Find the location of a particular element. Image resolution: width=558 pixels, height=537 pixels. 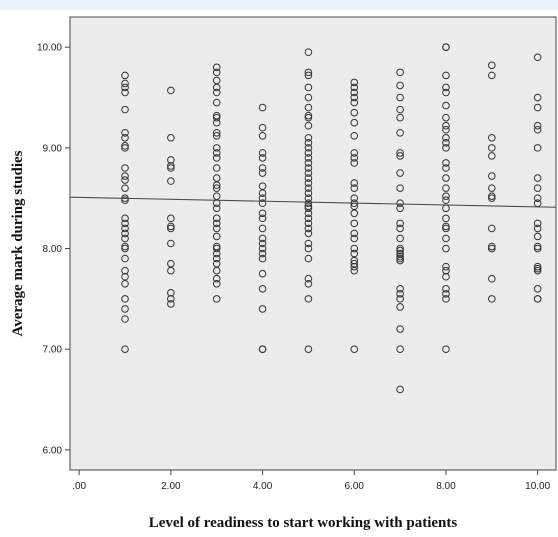

y-tick-label: 8.00 is located at coordinates (53, 249).